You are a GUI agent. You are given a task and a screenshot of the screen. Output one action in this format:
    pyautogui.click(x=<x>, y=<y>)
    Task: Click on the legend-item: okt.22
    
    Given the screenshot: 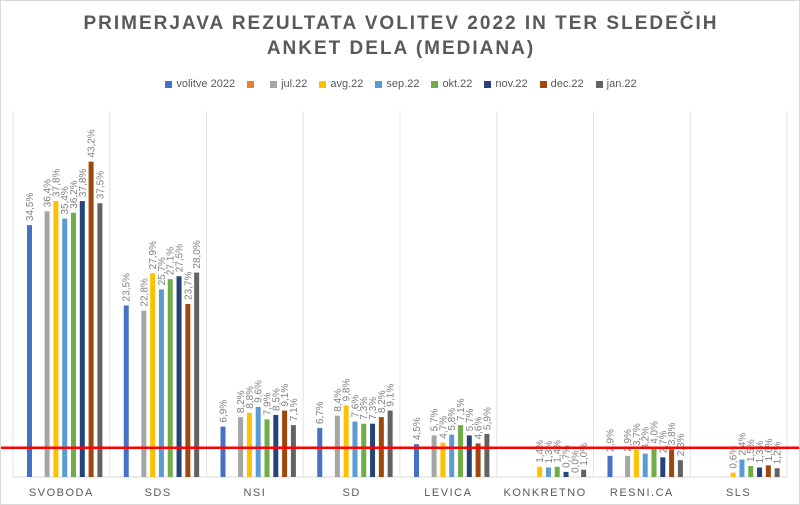 What is the action you would take?
    pyautogui.click(x=451, y=84)
    